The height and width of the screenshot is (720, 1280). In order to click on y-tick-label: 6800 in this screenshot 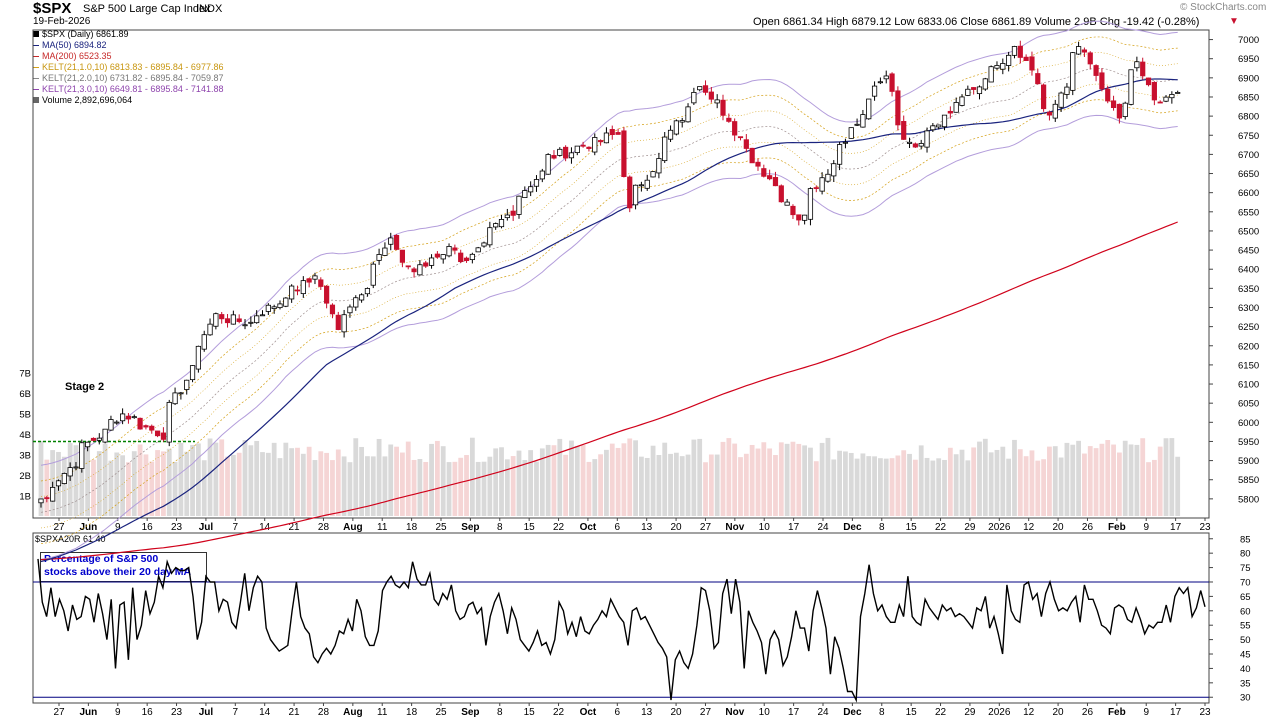, I will do `click(1248, 117)`.